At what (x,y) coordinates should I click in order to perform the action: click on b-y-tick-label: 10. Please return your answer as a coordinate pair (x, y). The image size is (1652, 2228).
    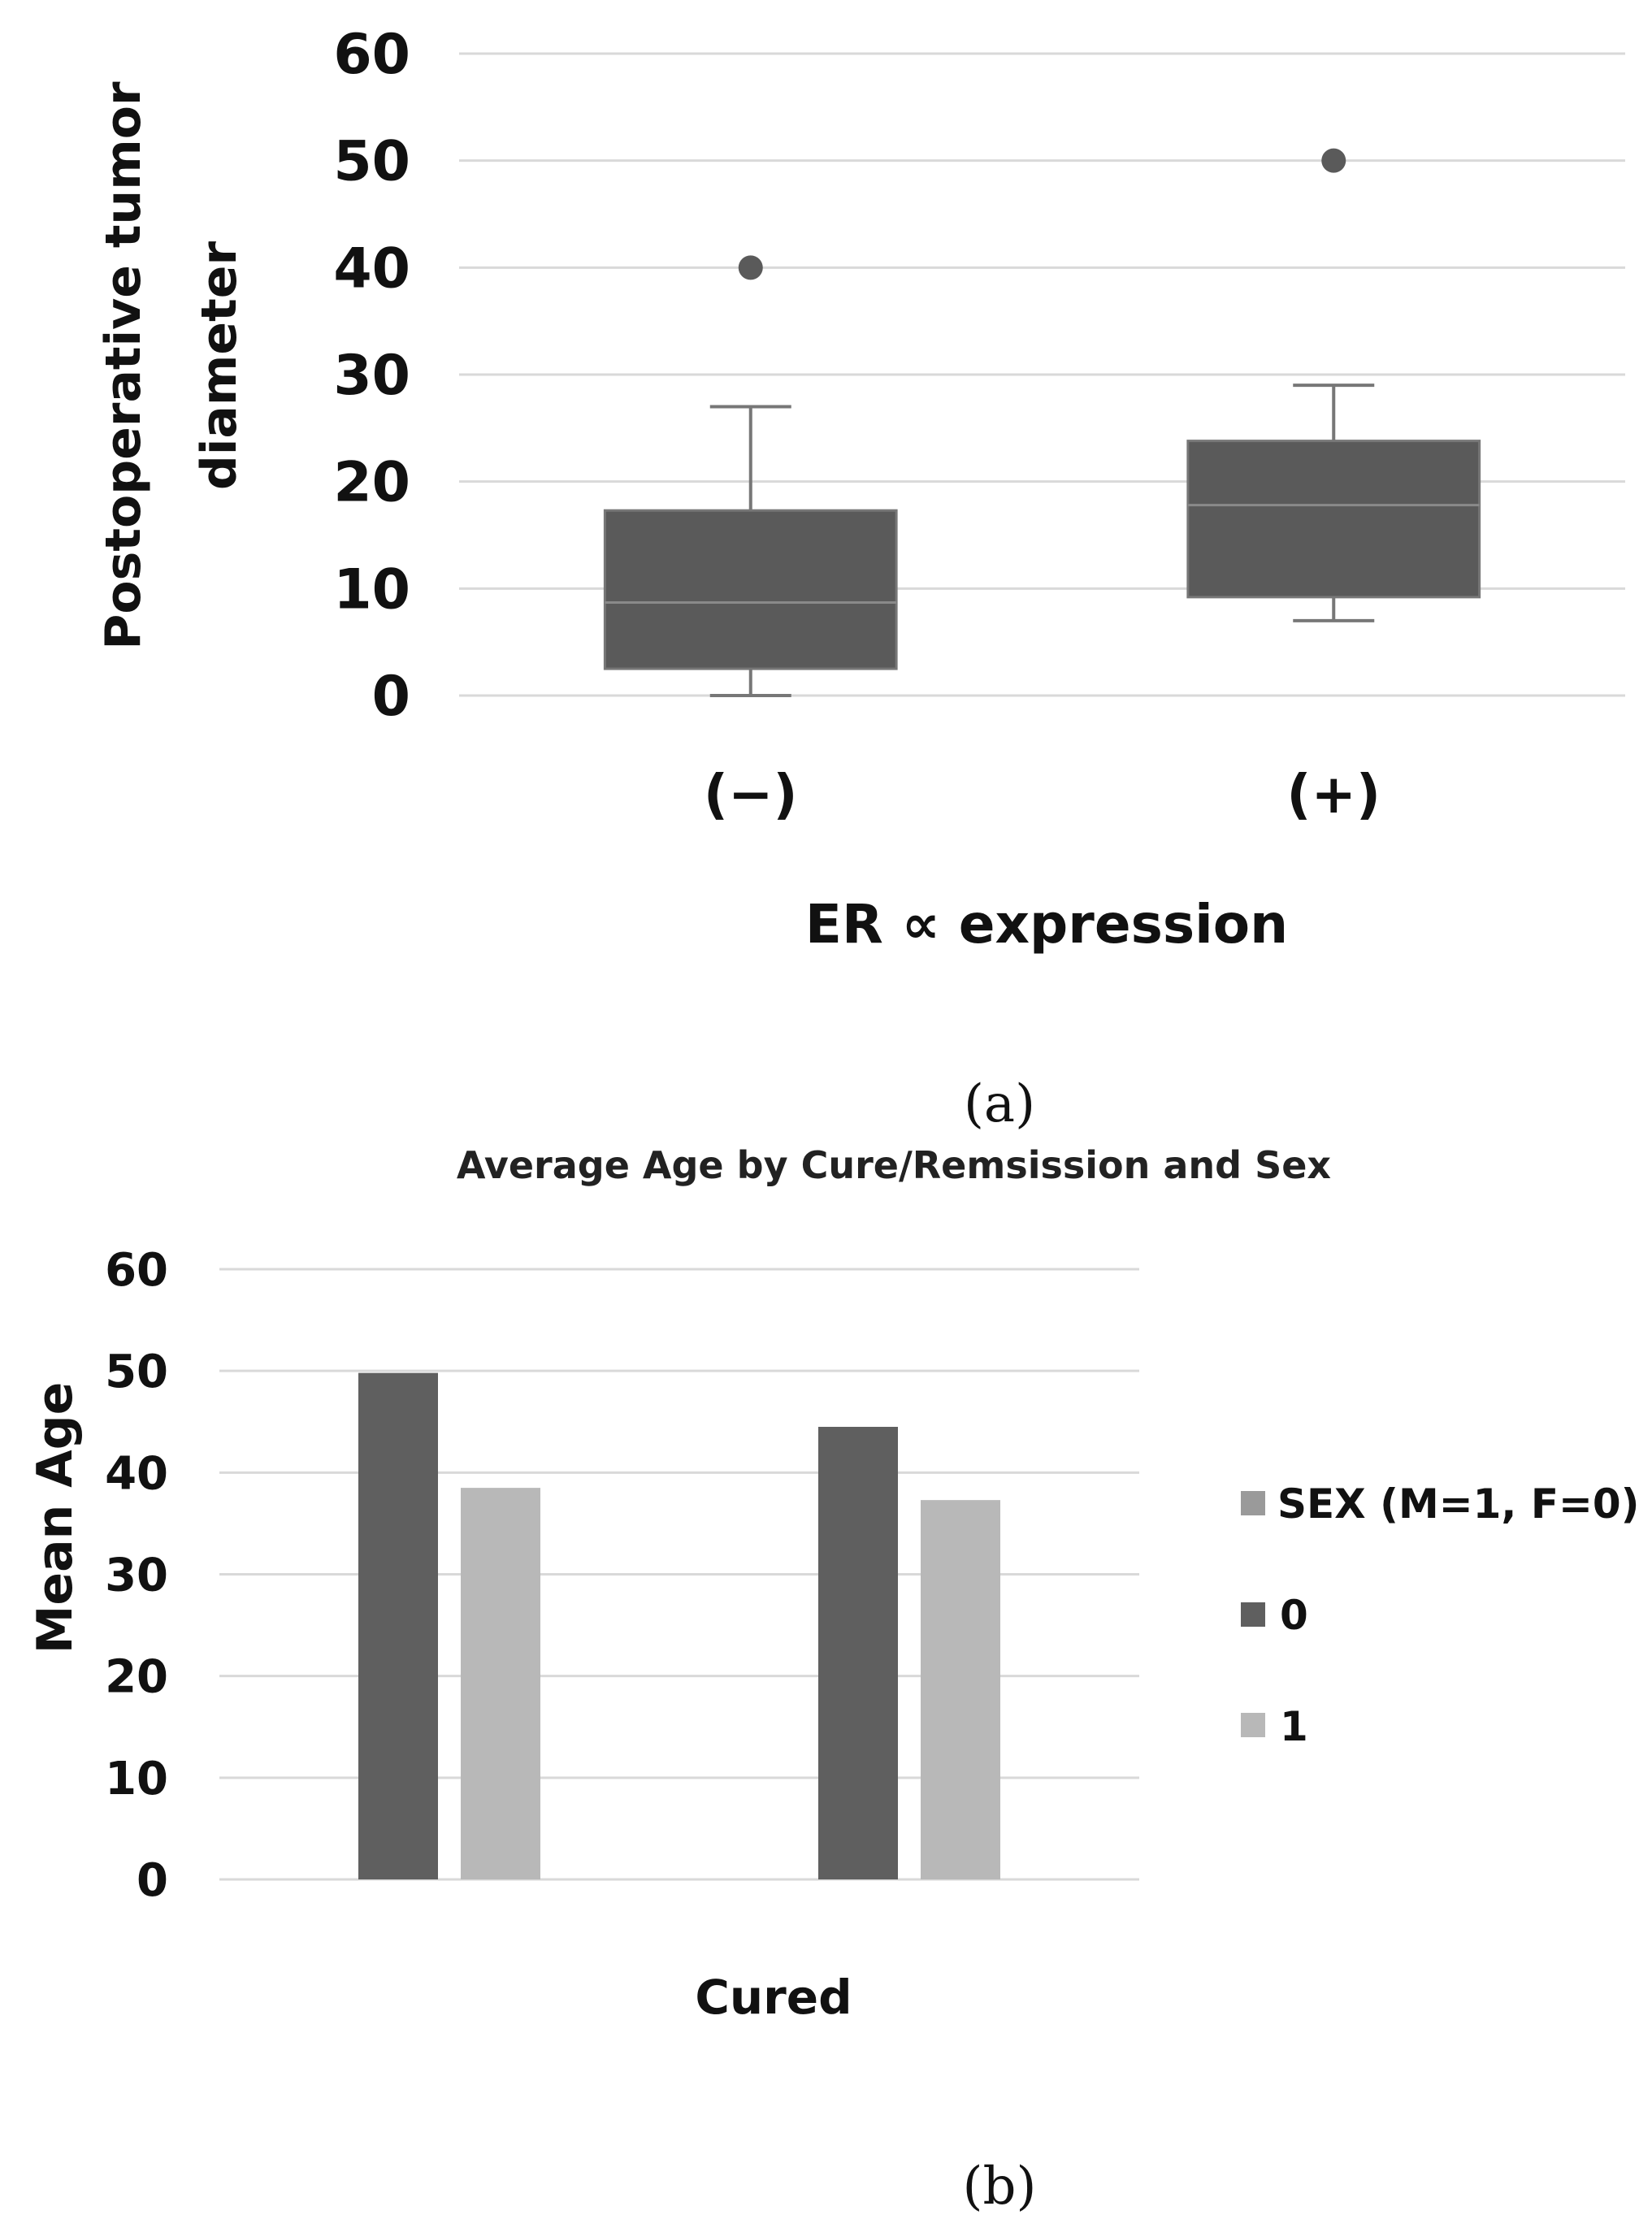
    Looking at the image, I should click on (137, 1779).